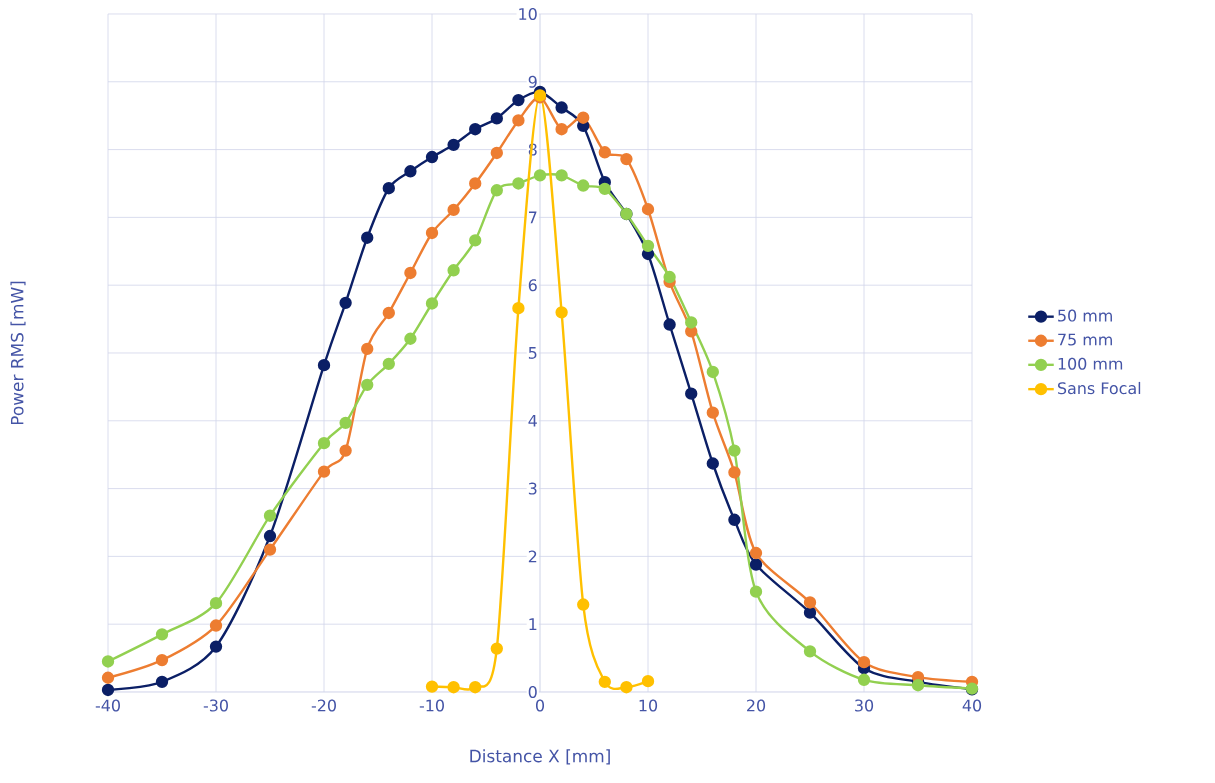 The width and height of the screenshot is (1215, 783). Describe the element at coordinates (18, 353) in the screenshot. I see `y-axis-title: Power RMS [mW]` at that location.